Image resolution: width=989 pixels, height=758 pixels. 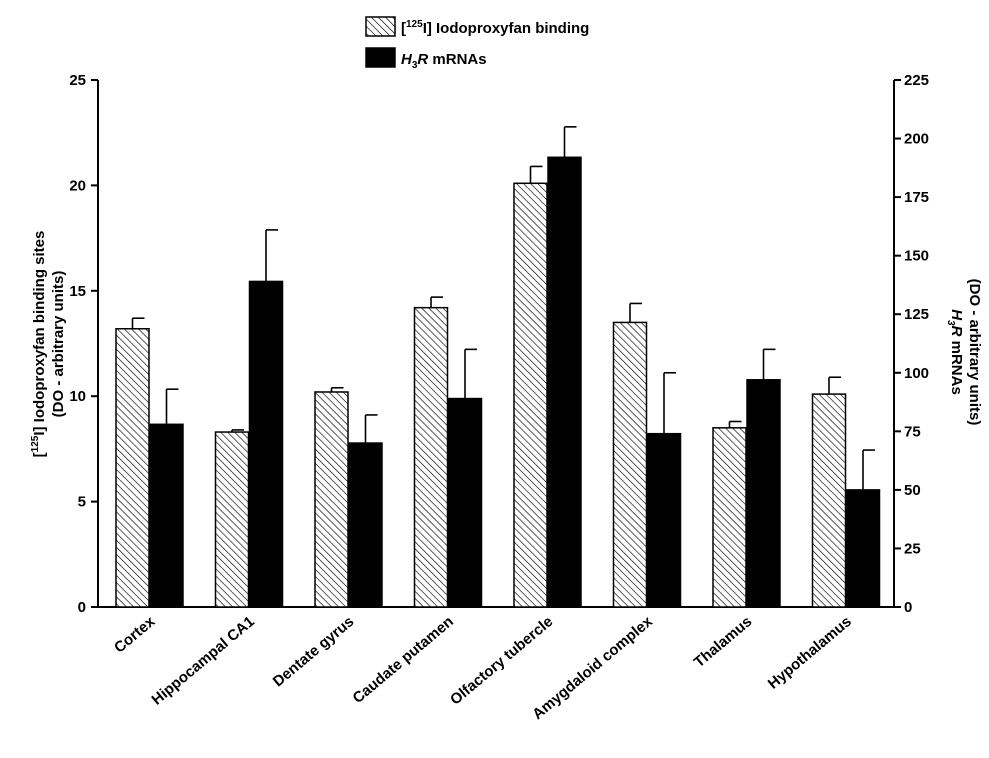 What do you see at coordinates (723, 642) in the screenshot?
I see `category-label: Thalamus` at bounding box center [723, 642].